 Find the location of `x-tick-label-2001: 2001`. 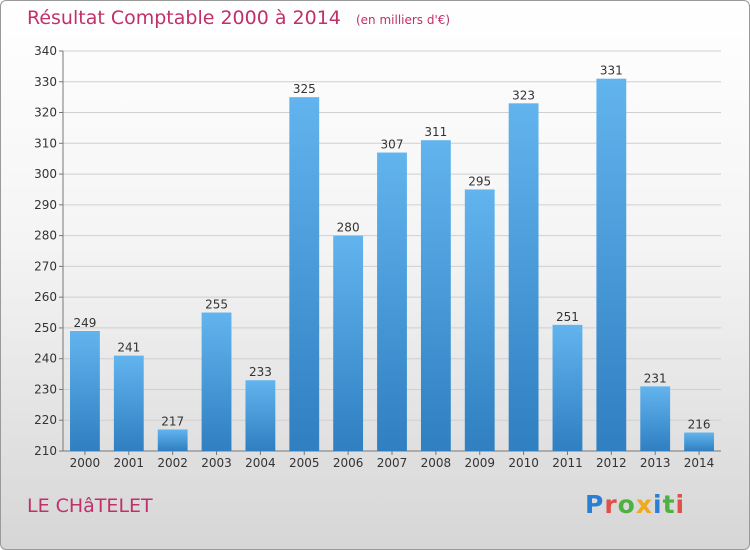

x-tick-label-2001: 2001 is located at coordinates (129, 463).